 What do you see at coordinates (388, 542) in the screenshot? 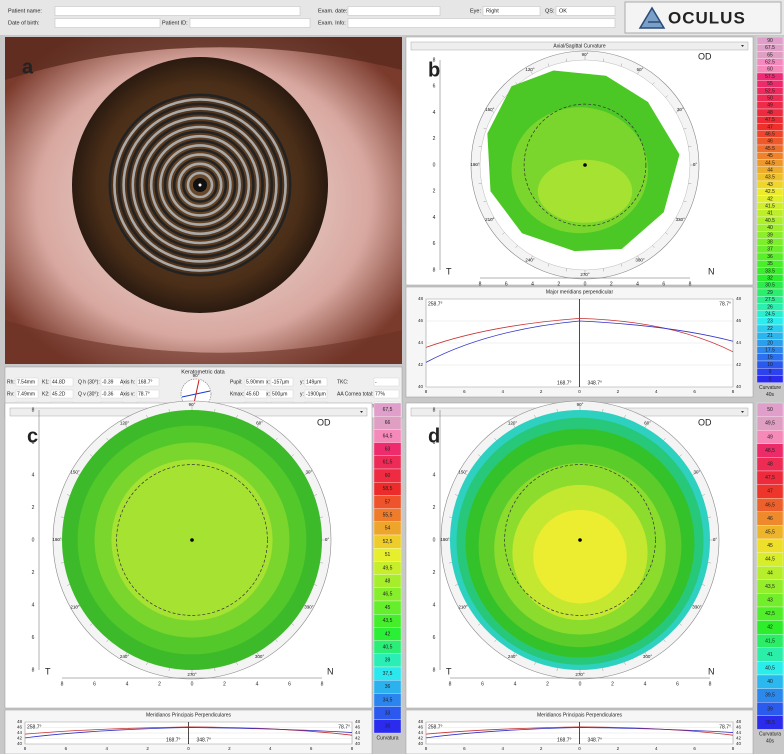
I see `scale-value: 52,5` at bounding box center [388, 542].